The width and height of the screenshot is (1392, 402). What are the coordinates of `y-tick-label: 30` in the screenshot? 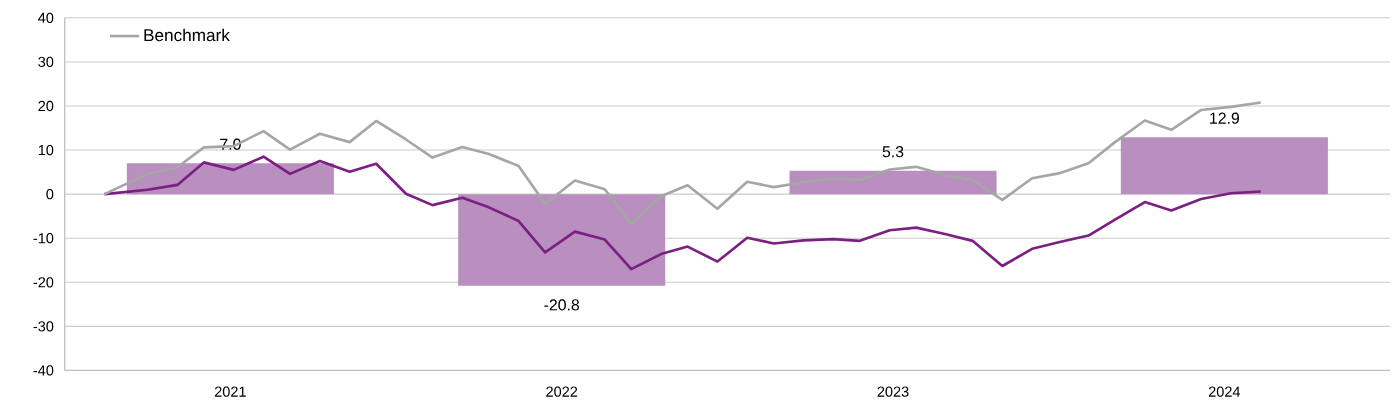 It's located at (46, 61).